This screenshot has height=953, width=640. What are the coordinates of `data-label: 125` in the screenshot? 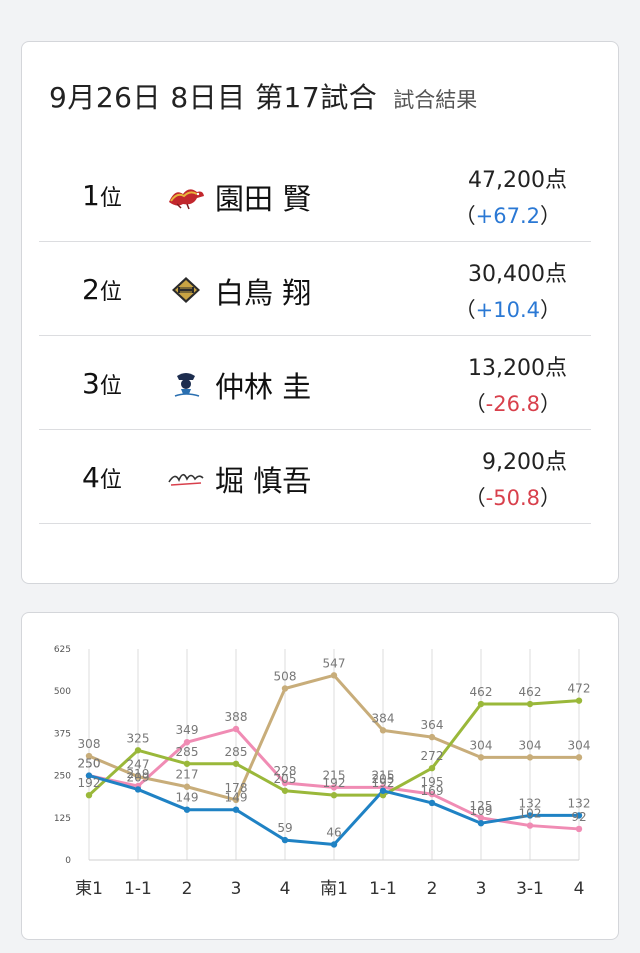 It's located at (481, 806).